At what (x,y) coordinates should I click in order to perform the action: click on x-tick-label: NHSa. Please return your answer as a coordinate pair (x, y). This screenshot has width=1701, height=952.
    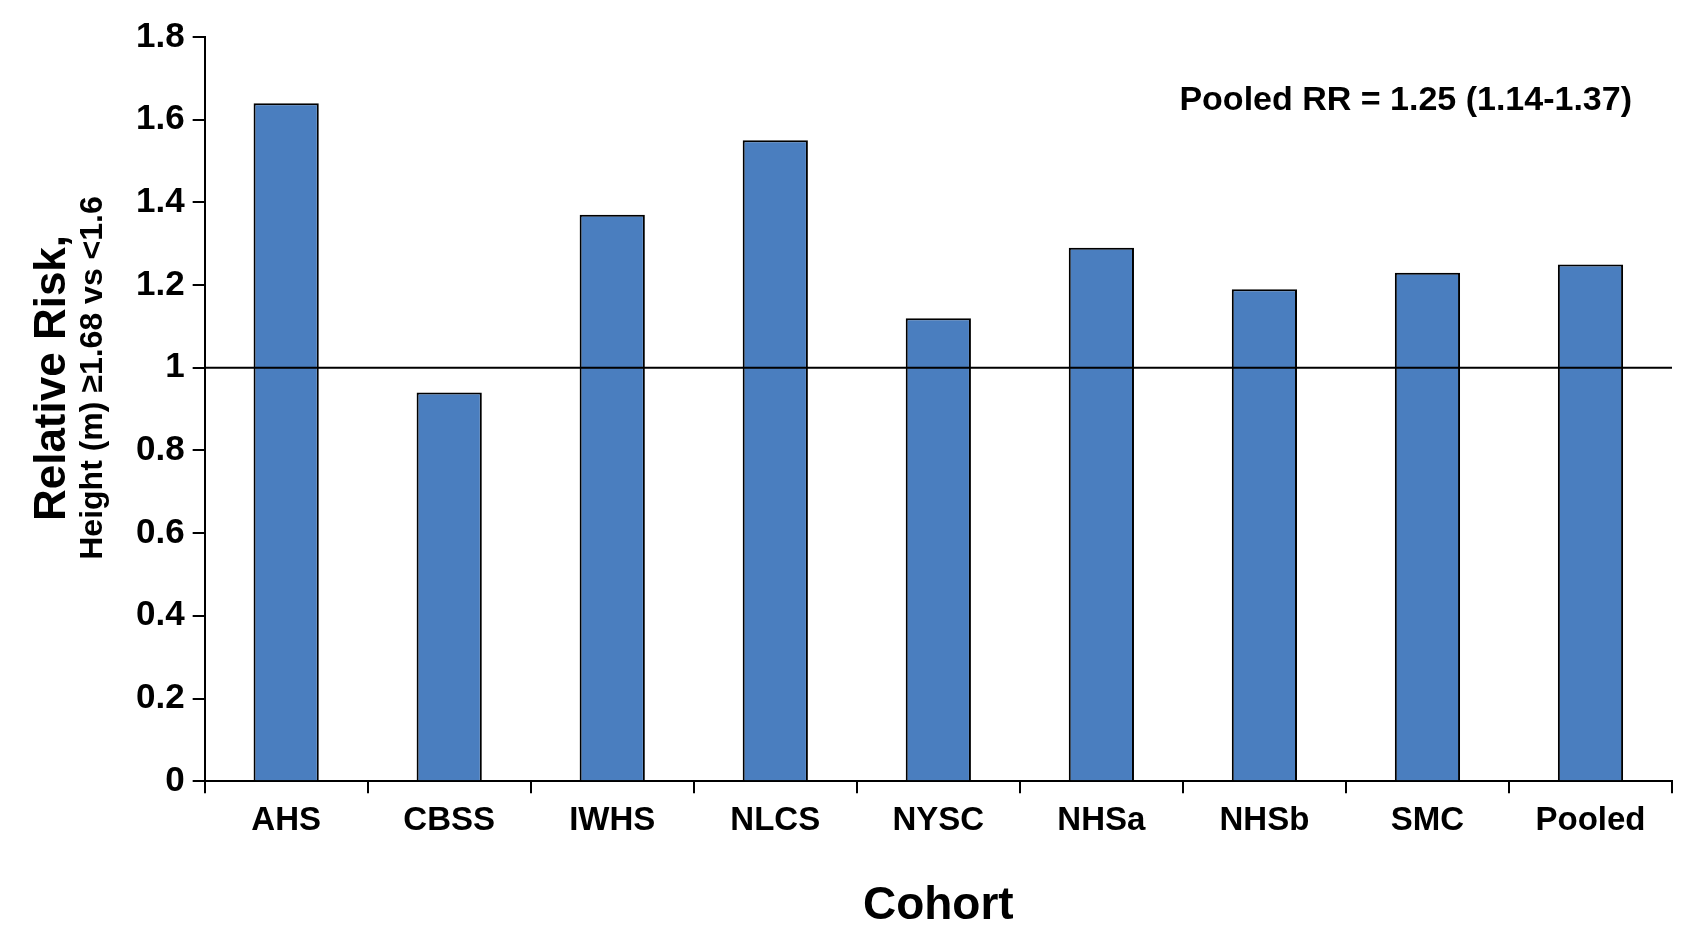
    Looking at the image, I should click on (1102, 819).